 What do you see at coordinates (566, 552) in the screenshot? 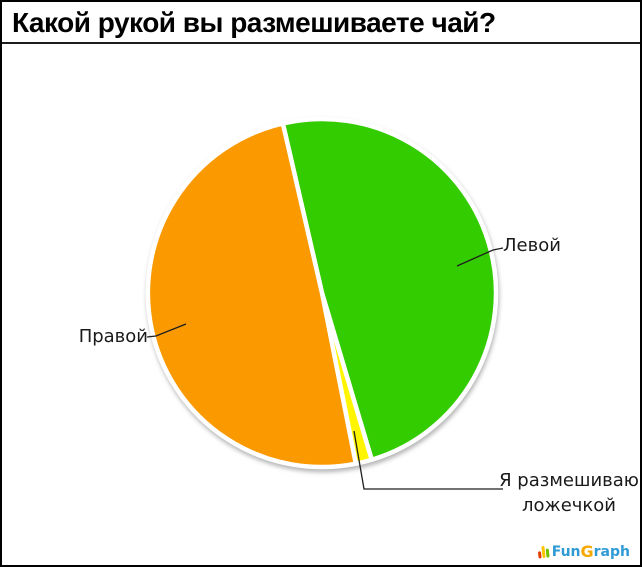
I see `logo-text-fun: Fun` at bounding box center [566, 552].